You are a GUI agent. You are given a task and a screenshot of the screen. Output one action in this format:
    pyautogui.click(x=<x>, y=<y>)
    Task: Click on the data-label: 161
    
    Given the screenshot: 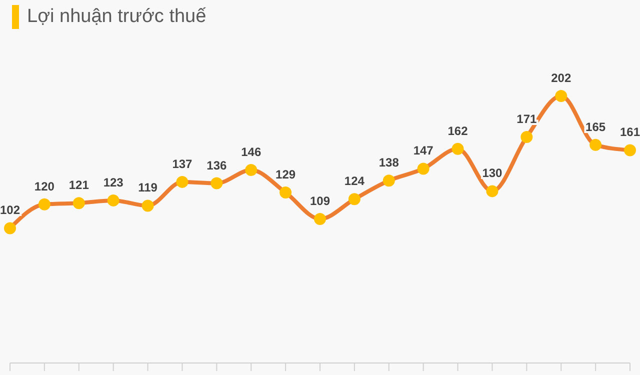 What is the action you would take?
    pyautogui.click(x=630, y=132)
    